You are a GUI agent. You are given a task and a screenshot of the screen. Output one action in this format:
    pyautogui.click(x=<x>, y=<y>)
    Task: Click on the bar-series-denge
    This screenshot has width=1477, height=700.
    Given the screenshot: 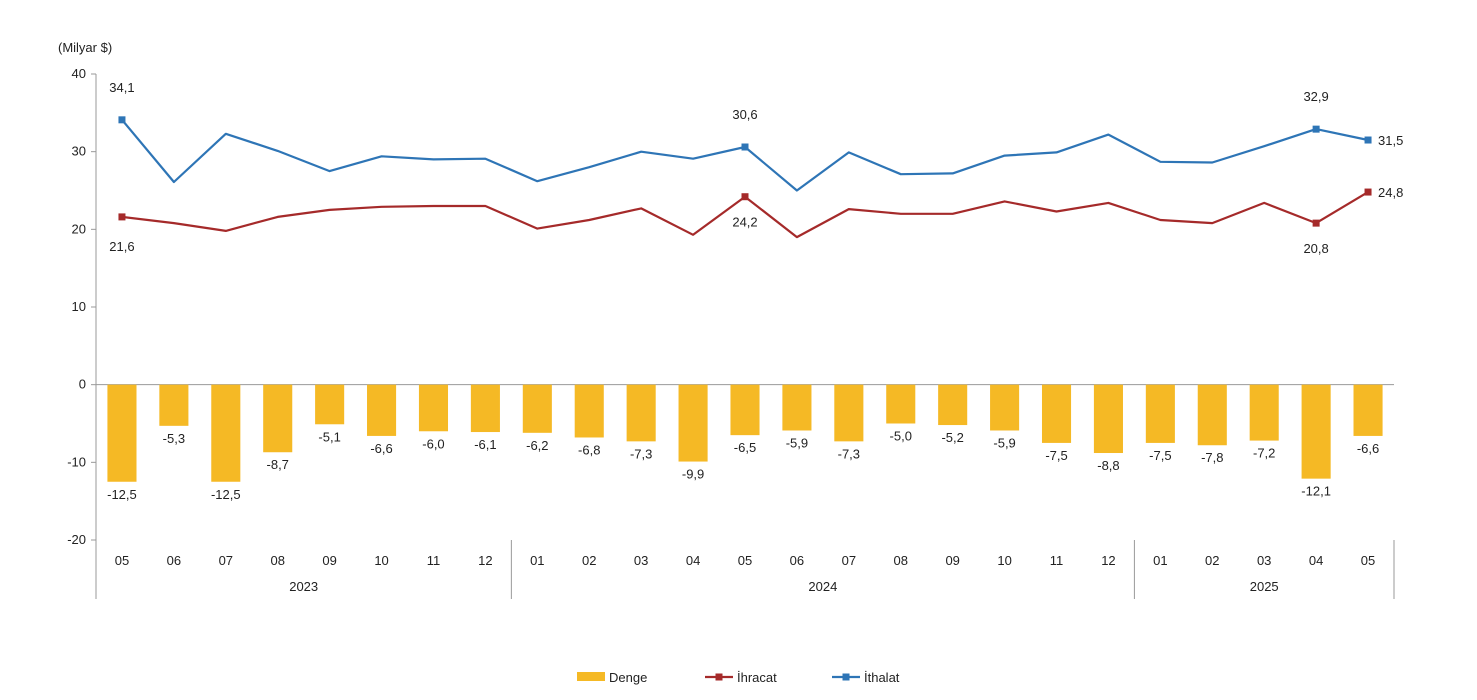 What is the action you would take?
    pyautogui.click(x=745, y=433)
    